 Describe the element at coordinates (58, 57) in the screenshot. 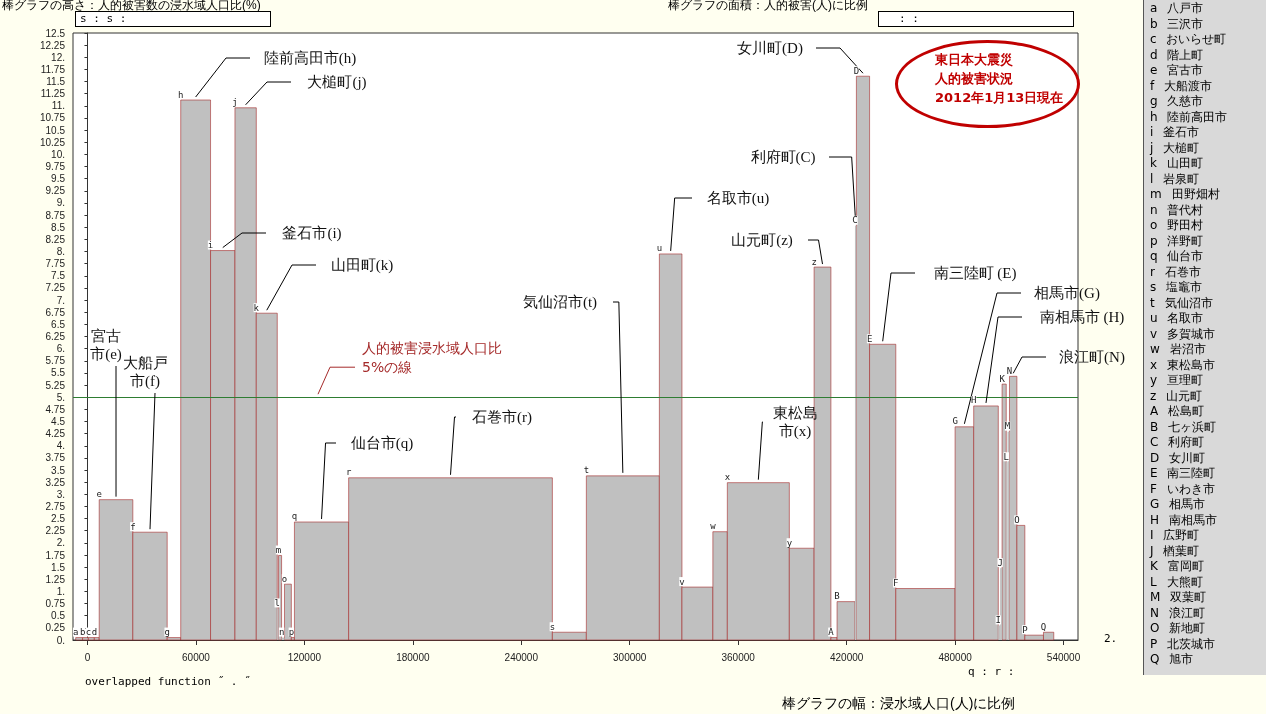

I see `y-tick-label: 12.` at that location.